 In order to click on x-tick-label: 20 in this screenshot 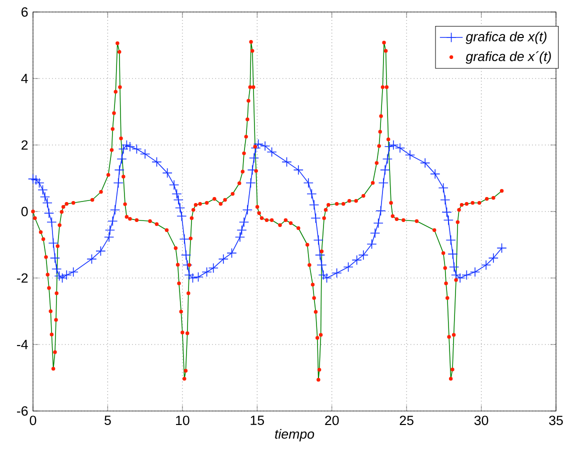, I will do `click(332, 421)`.